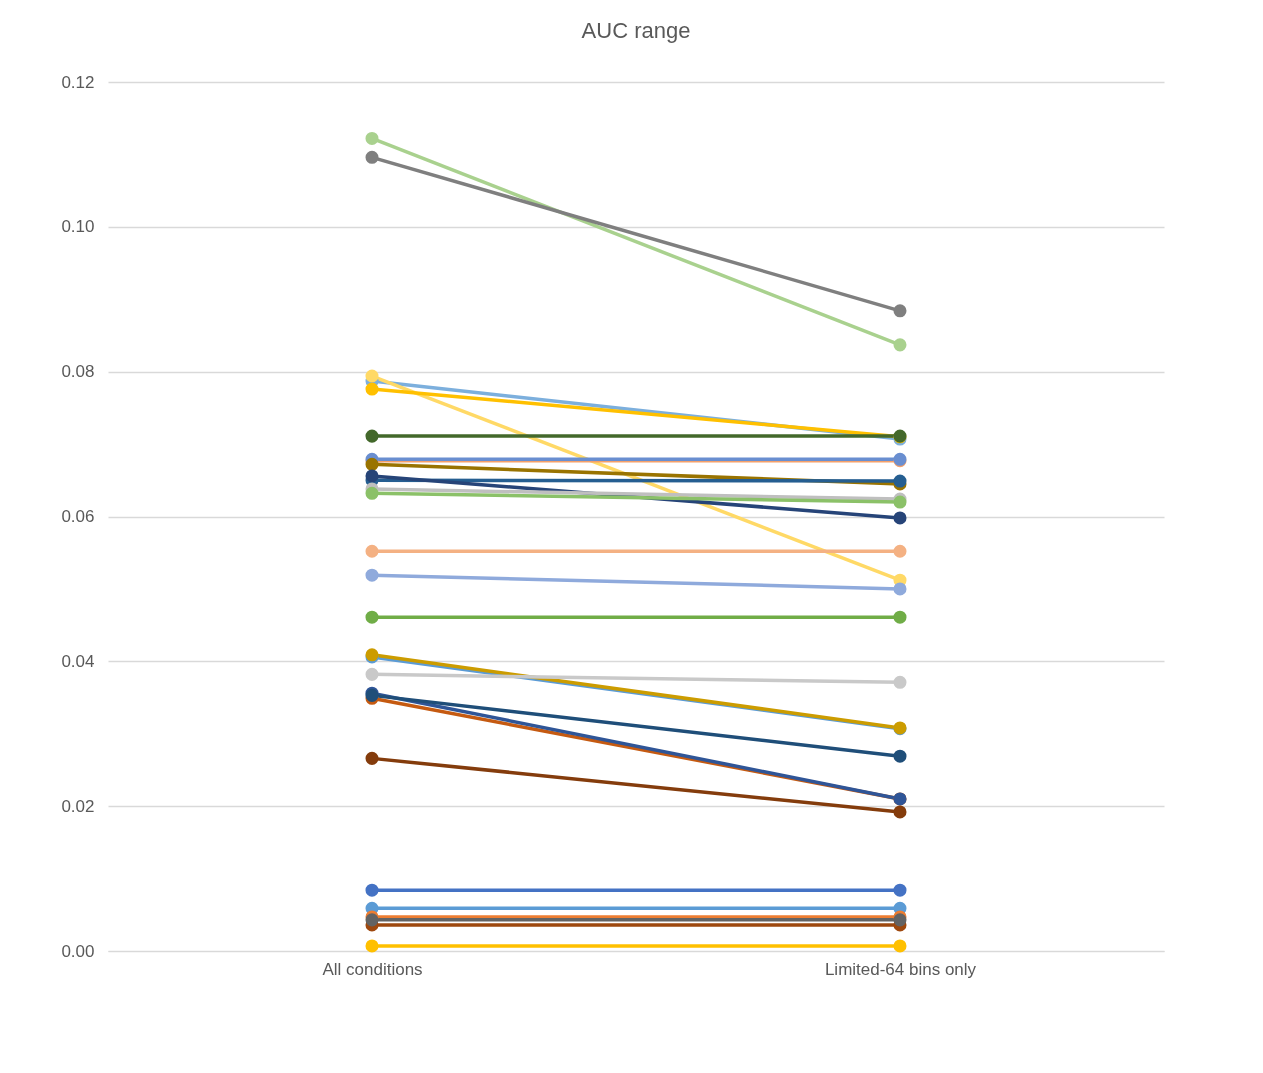 The image size is (1263, 1073). What do you see at coordinates (78, 82) in the screenshot?
I see `y-tick-label: 0.12` at bounding box center [78, 82].